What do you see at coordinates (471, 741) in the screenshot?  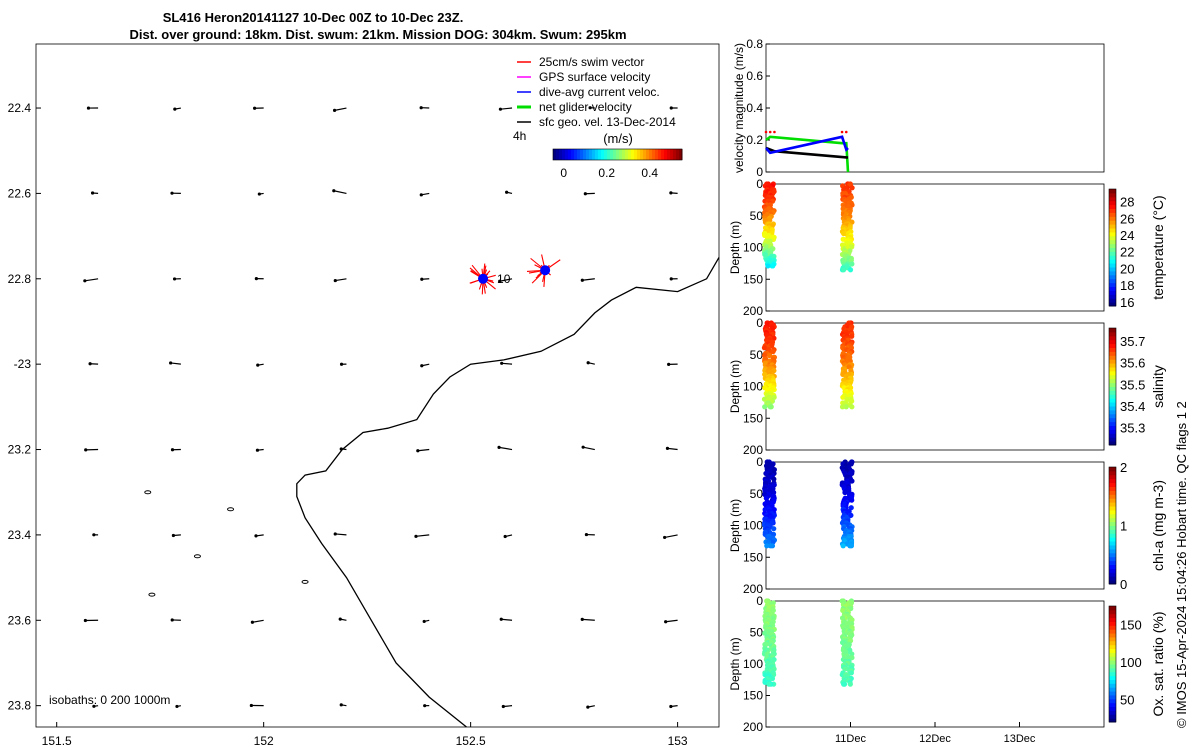 I see `map-x-tick-label: 152.5` at bounding box center [471, 741].